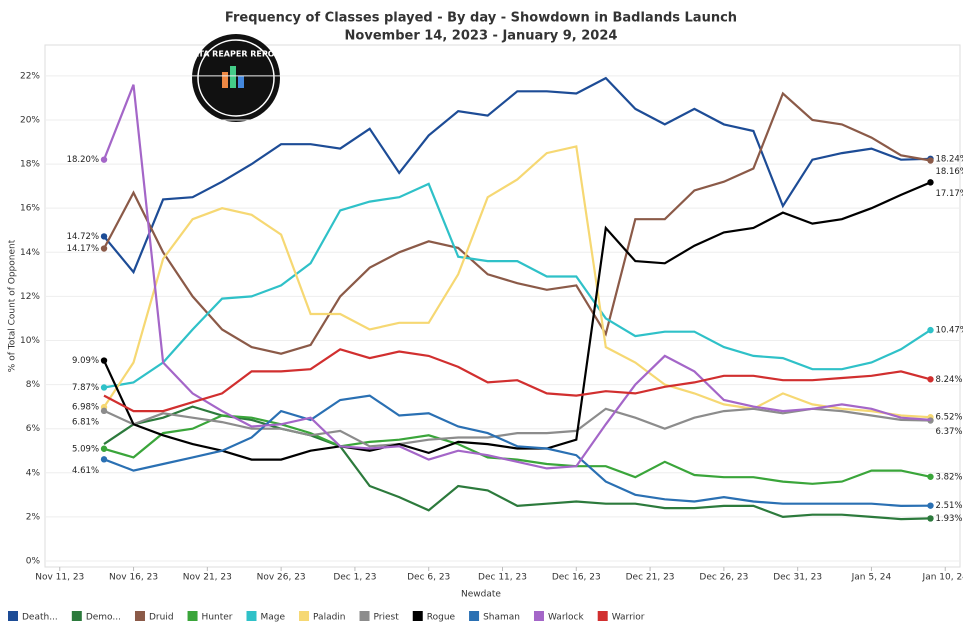 The height and width of the screenshot is (633, 963). Describe the element at coordinates (797, 578) in the screenshot. I see `x-tick-label: Dec 31, 23` at that location.